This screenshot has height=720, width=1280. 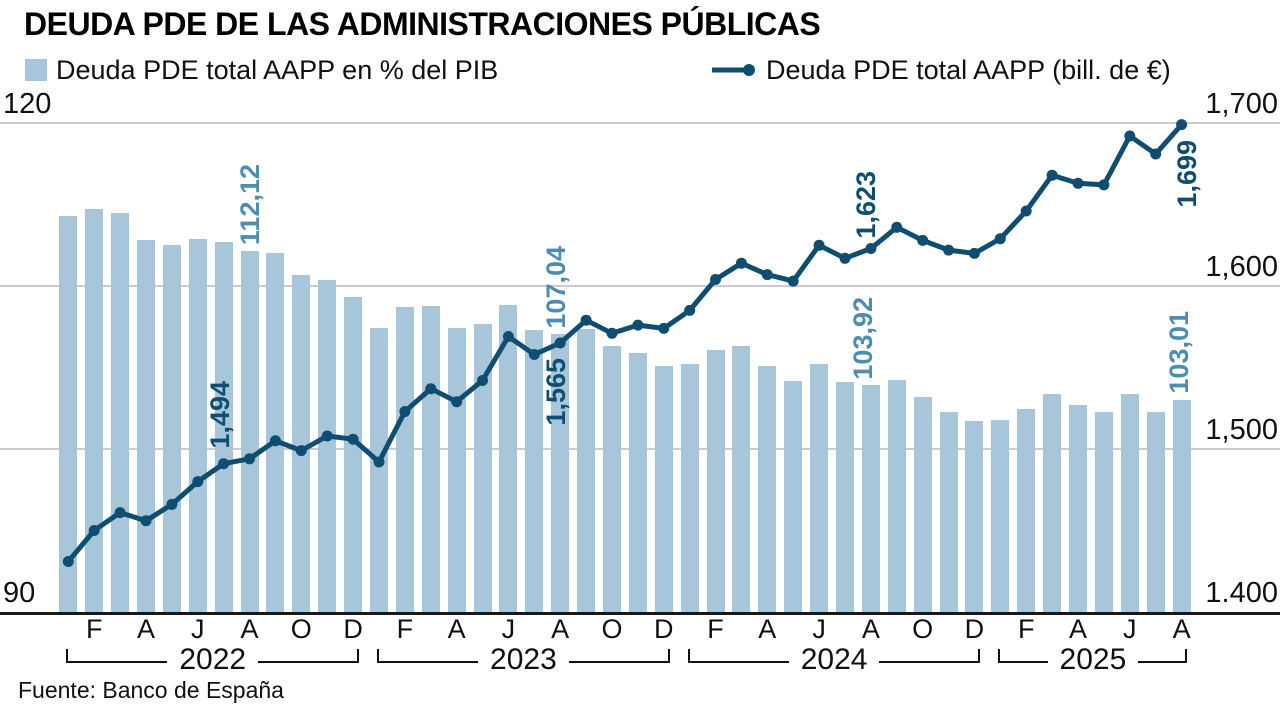 What do you see at coordinates (640, 613) in the screenshot?
I see `x-axis-line` at bounding box center [640, 613].